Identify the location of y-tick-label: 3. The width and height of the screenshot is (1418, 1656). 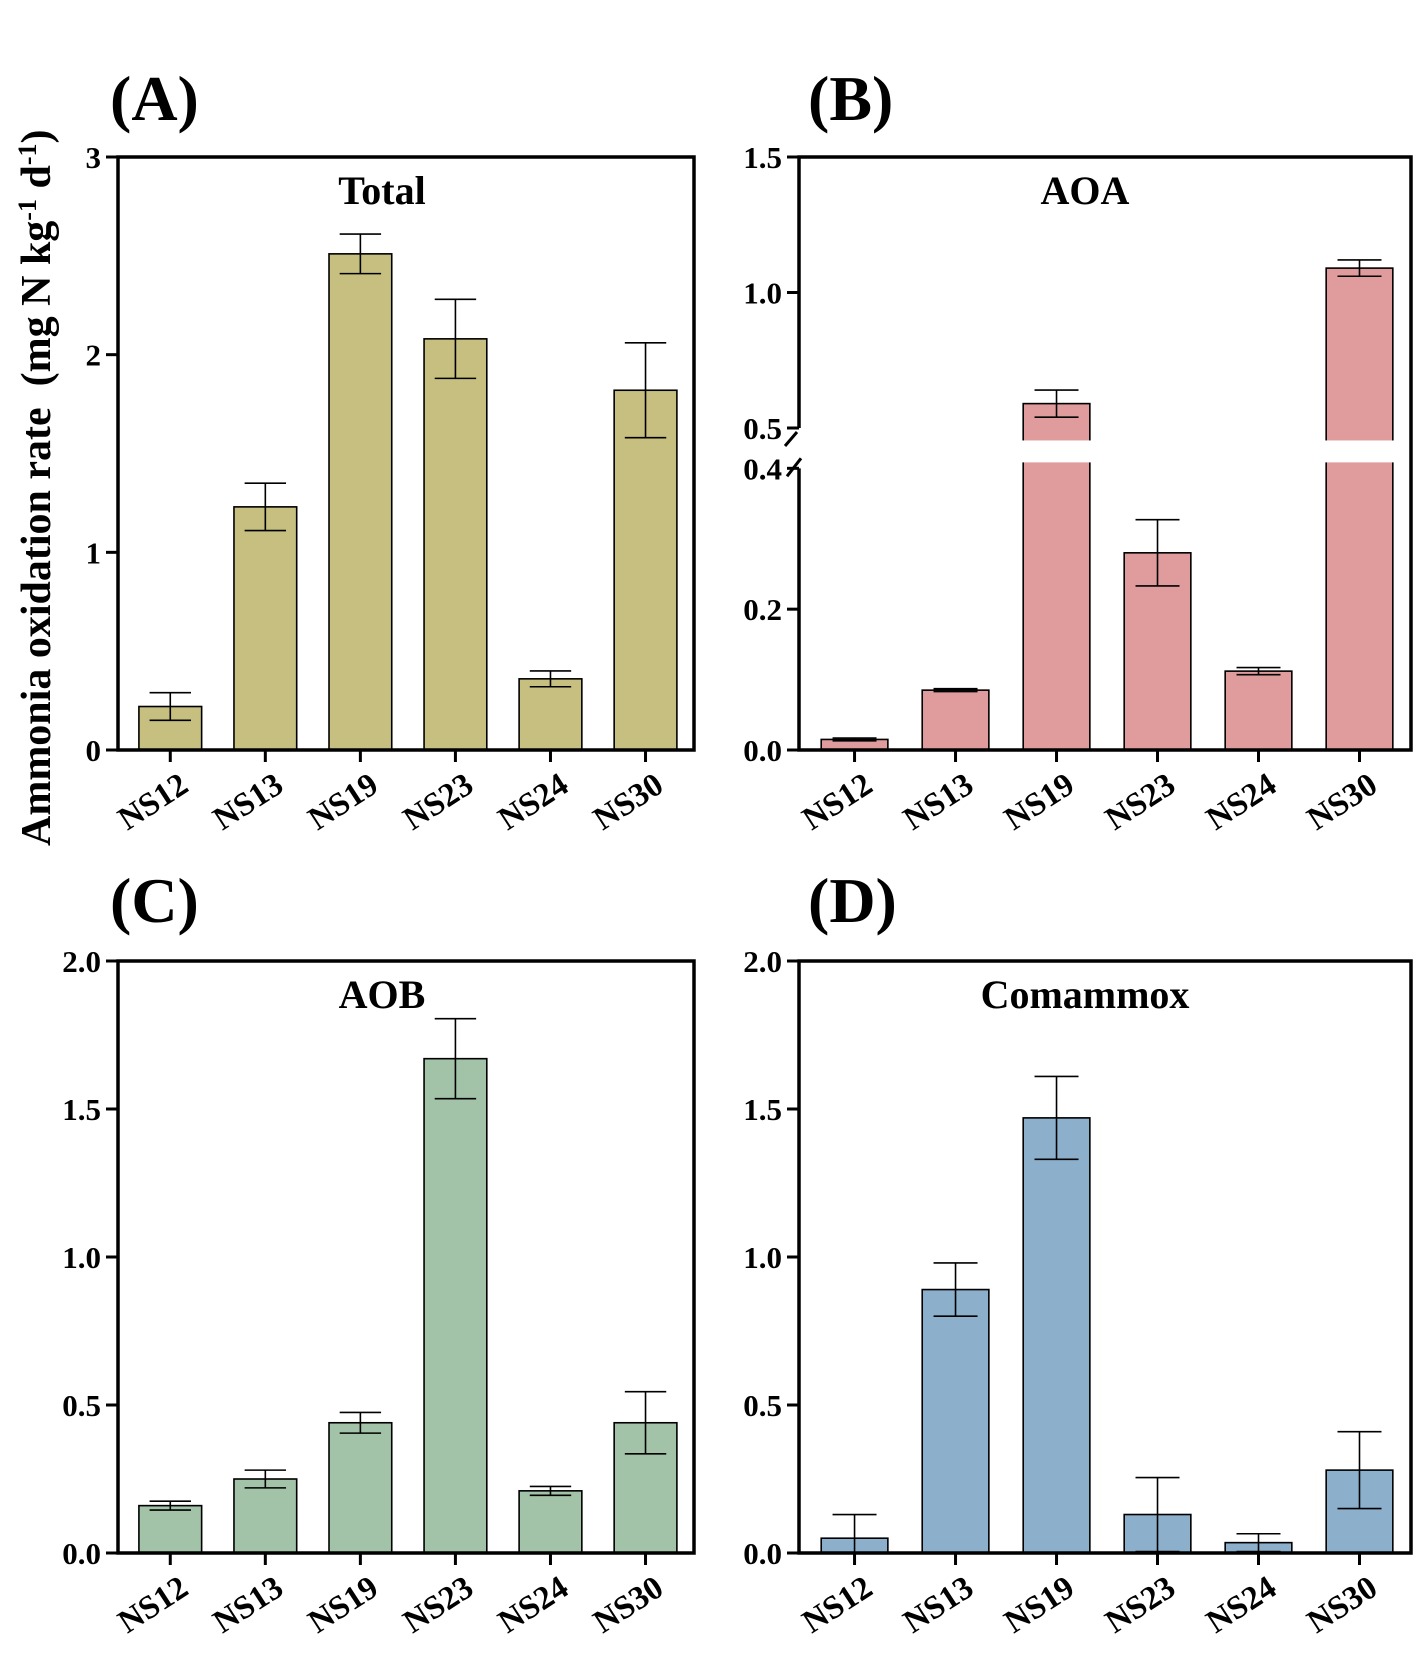
(94, 157).